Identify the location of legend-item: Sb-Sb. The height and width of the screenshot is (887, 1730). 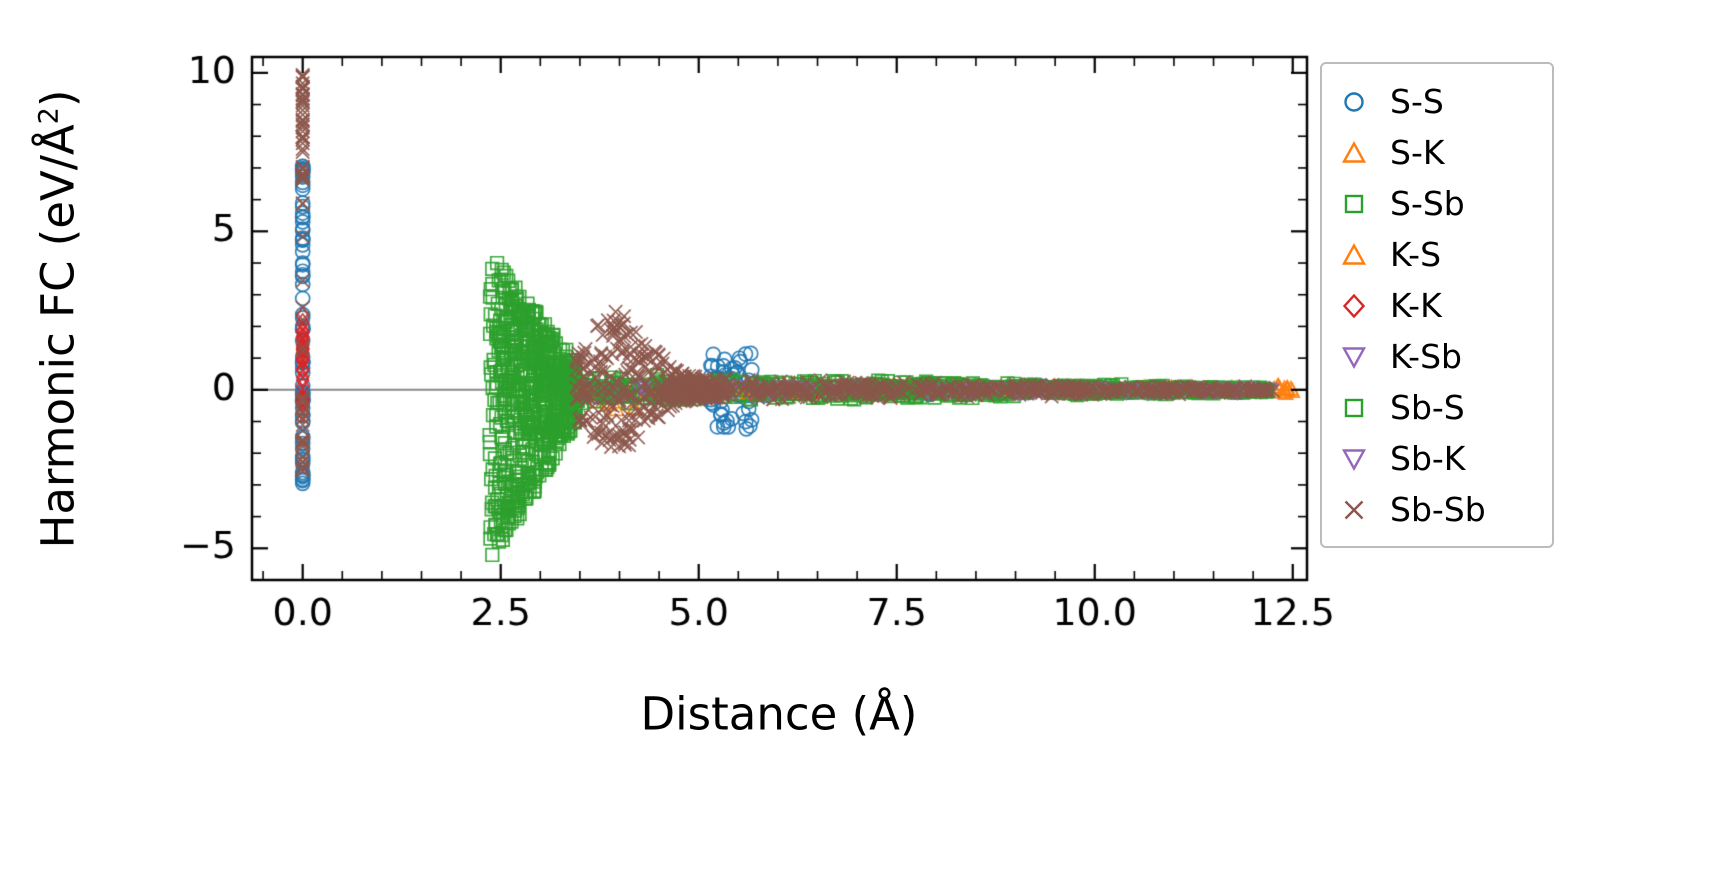
(1446, 509).